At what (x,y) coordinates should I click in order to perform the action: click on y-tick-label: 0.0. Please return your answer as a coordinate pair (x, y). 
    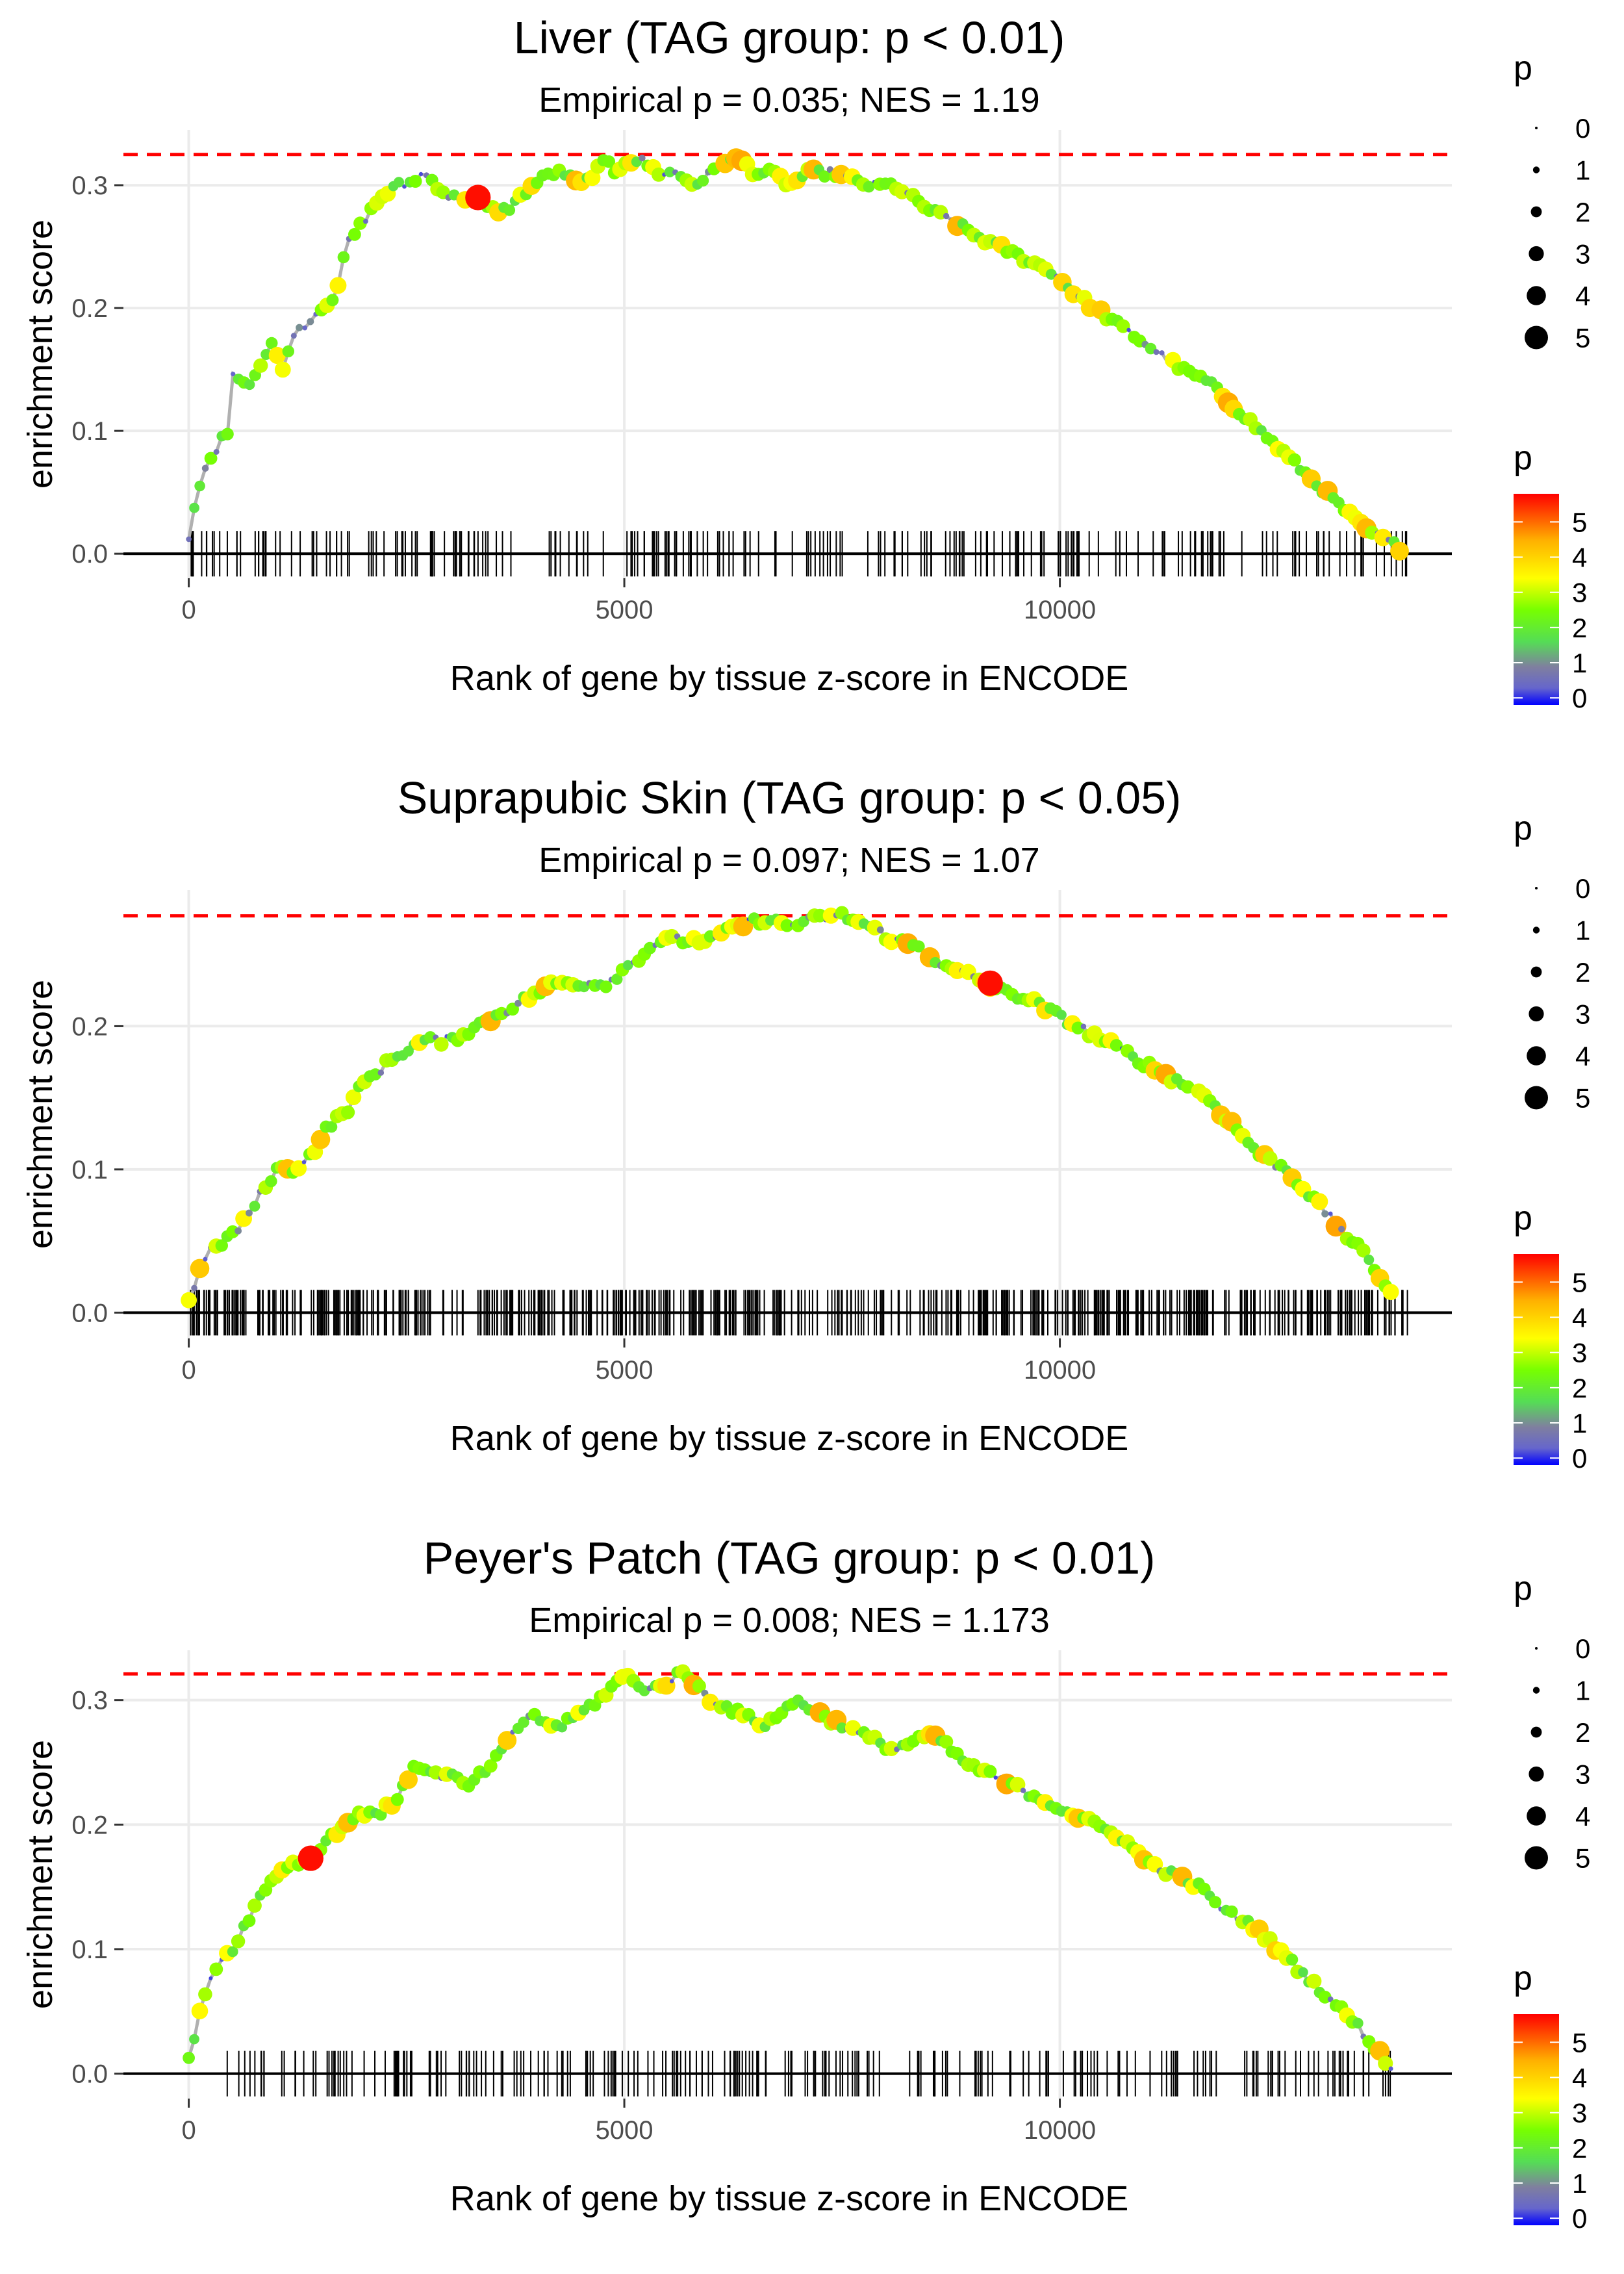
    Looking at the image, I should click on (89, 2074).